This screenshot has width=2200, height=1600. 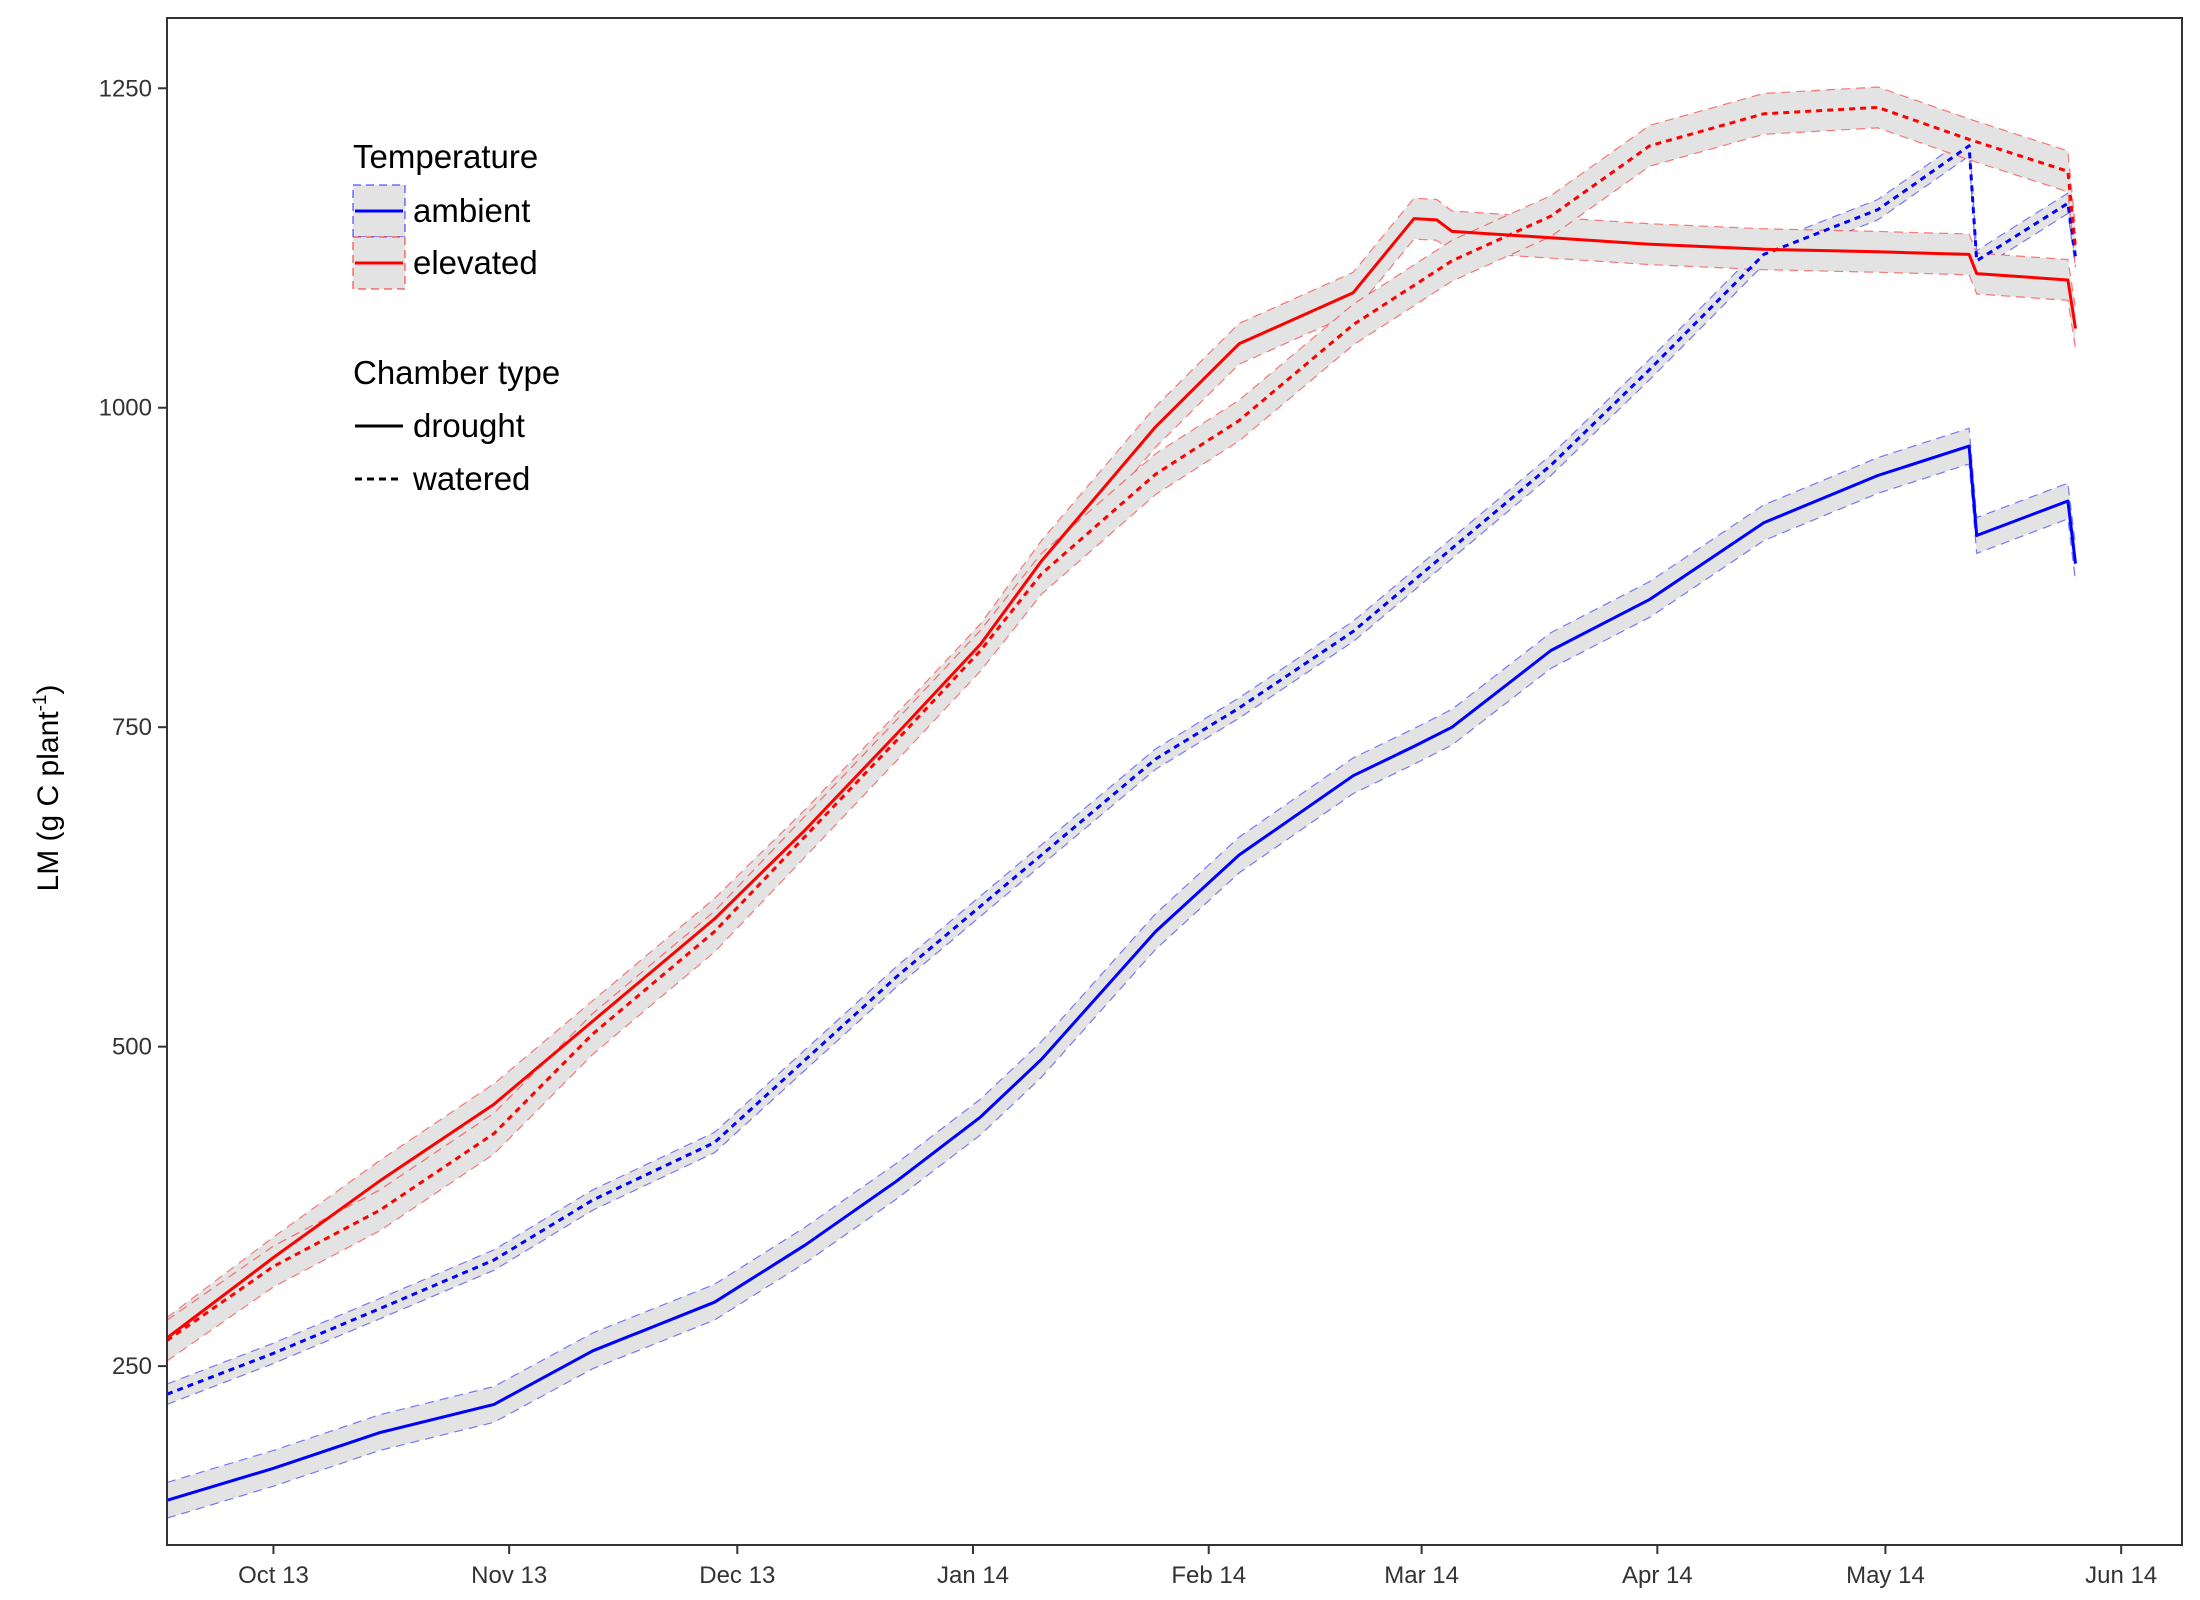 What do you see at coordinates (273, 1575) in the screenshot?
I see `x-tick-label: Oct 13` at bounding box center [273, 1575].